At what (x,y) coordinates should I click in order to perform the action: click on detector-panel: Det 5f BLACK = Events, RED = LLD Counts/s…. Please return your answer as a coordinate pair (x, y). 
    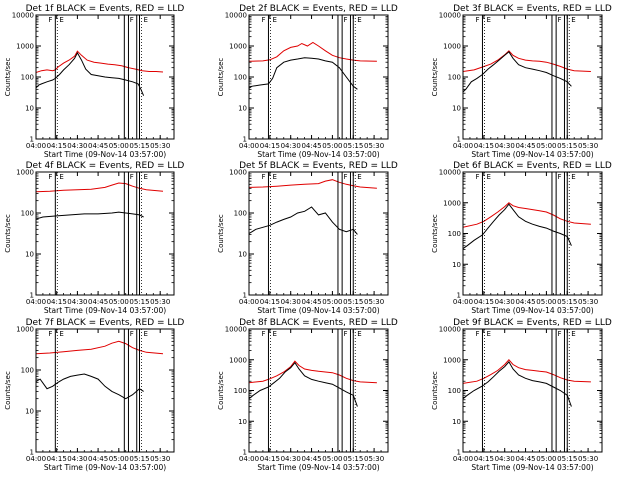
    Looking at the image, I should click on (307, 238).